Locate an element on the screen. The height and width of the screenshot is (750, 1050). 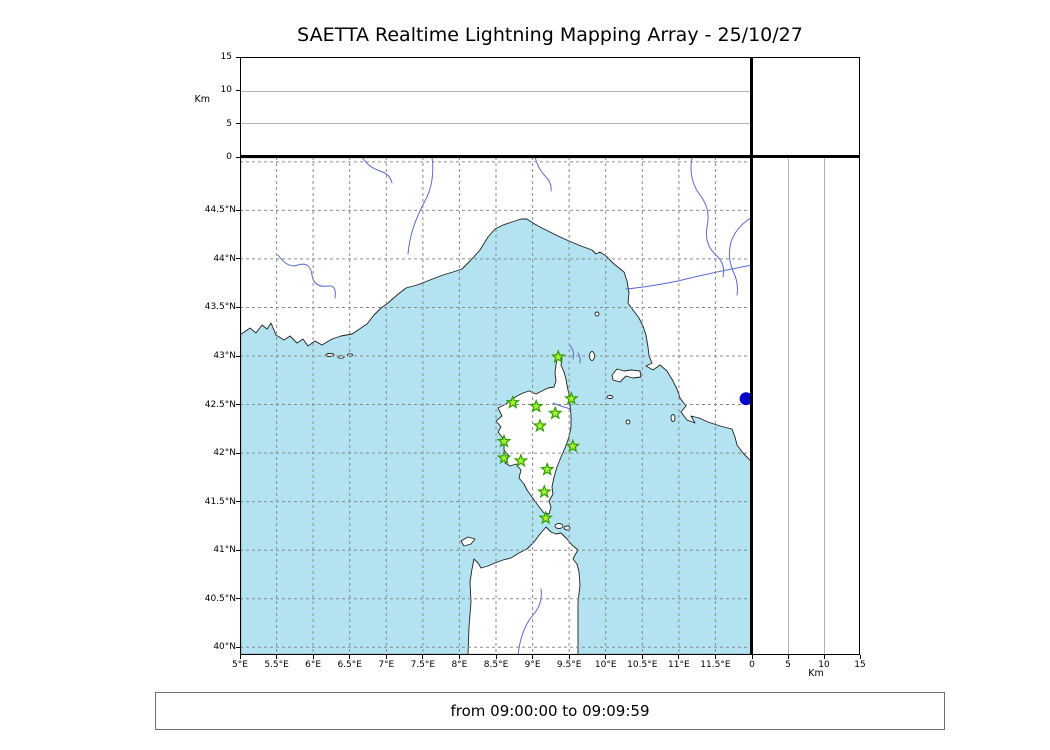
pianosa-island is located at coordinates (610, 397).